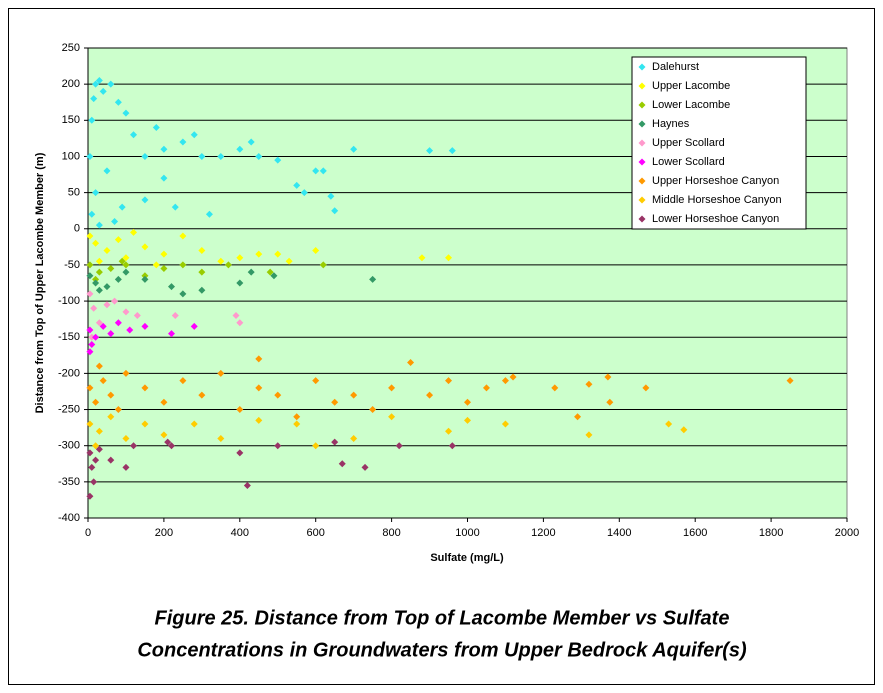 The height and width of the screenshot is (693, 883). I want to click on legend-label: Middle Horseshoe Canyon, so click(717, 200).